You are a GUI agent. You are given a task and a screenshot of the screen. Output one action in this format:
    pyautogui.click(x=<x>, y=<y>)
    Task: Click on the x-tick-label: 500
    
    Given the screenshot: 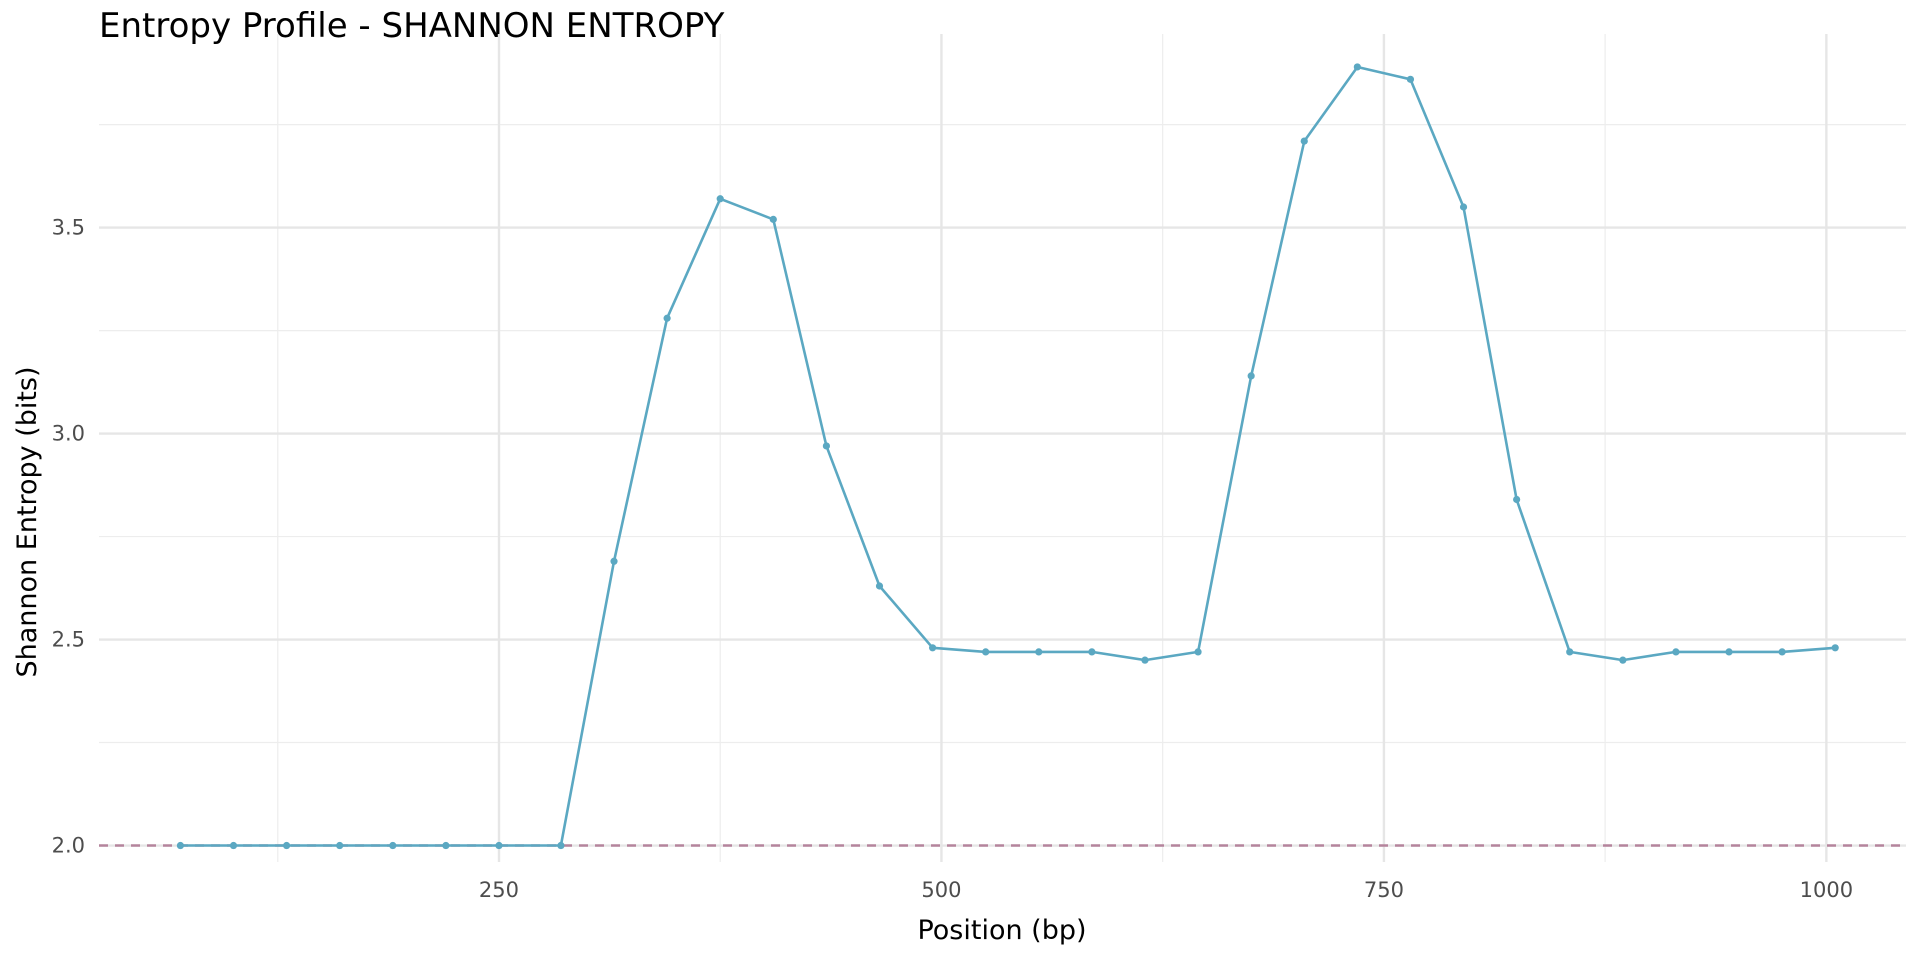 What is the action you would take?
    pyautogui.click(x=941, y=890)
    